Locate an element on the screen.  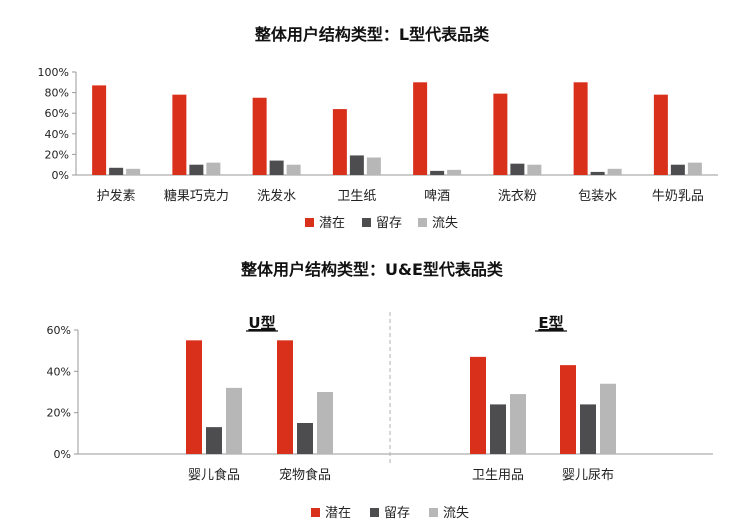
group-label: E型 is located at coordinates (550, 323).